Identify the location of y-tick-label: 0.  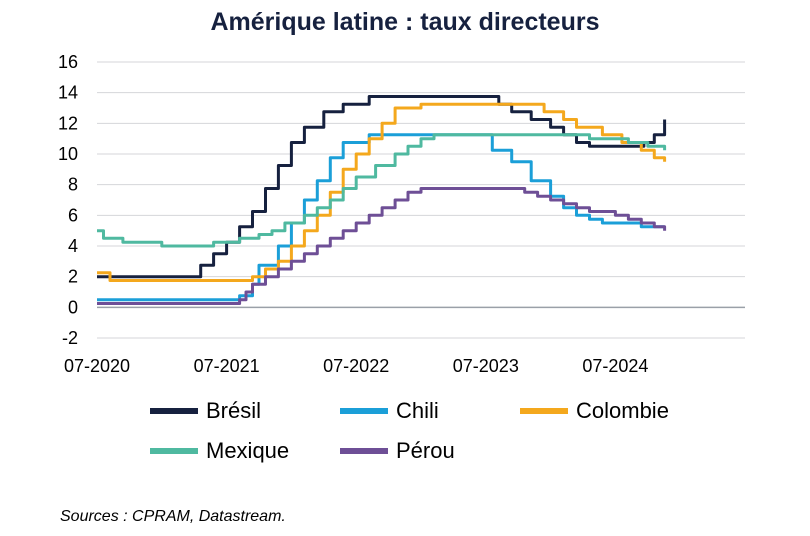
(73, 307).